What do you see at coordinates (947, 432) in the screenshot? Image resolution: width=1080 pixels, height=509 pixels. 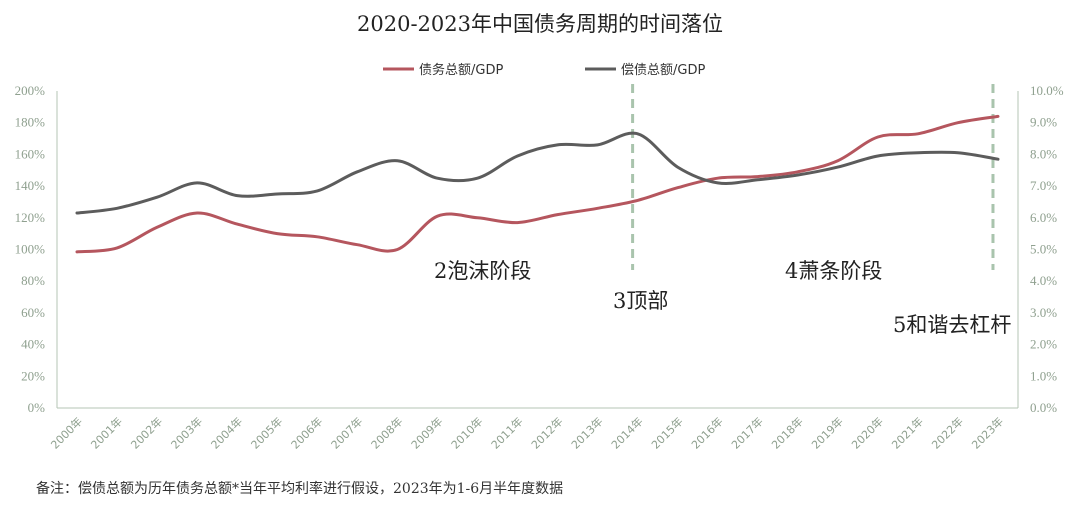 I see `x-tick-label: 2022年` at bounding box center [947, 432].